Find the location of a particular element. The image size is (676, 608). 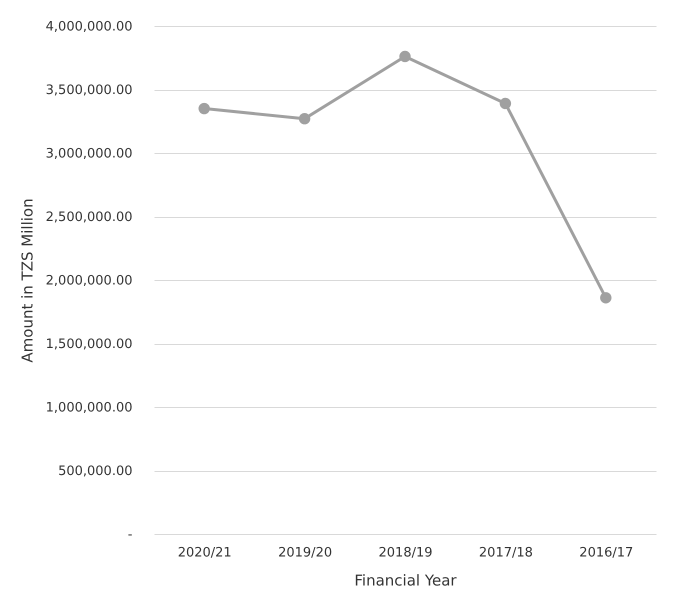

x-axis-title: Financial Year is located at coordinates (406, 581).